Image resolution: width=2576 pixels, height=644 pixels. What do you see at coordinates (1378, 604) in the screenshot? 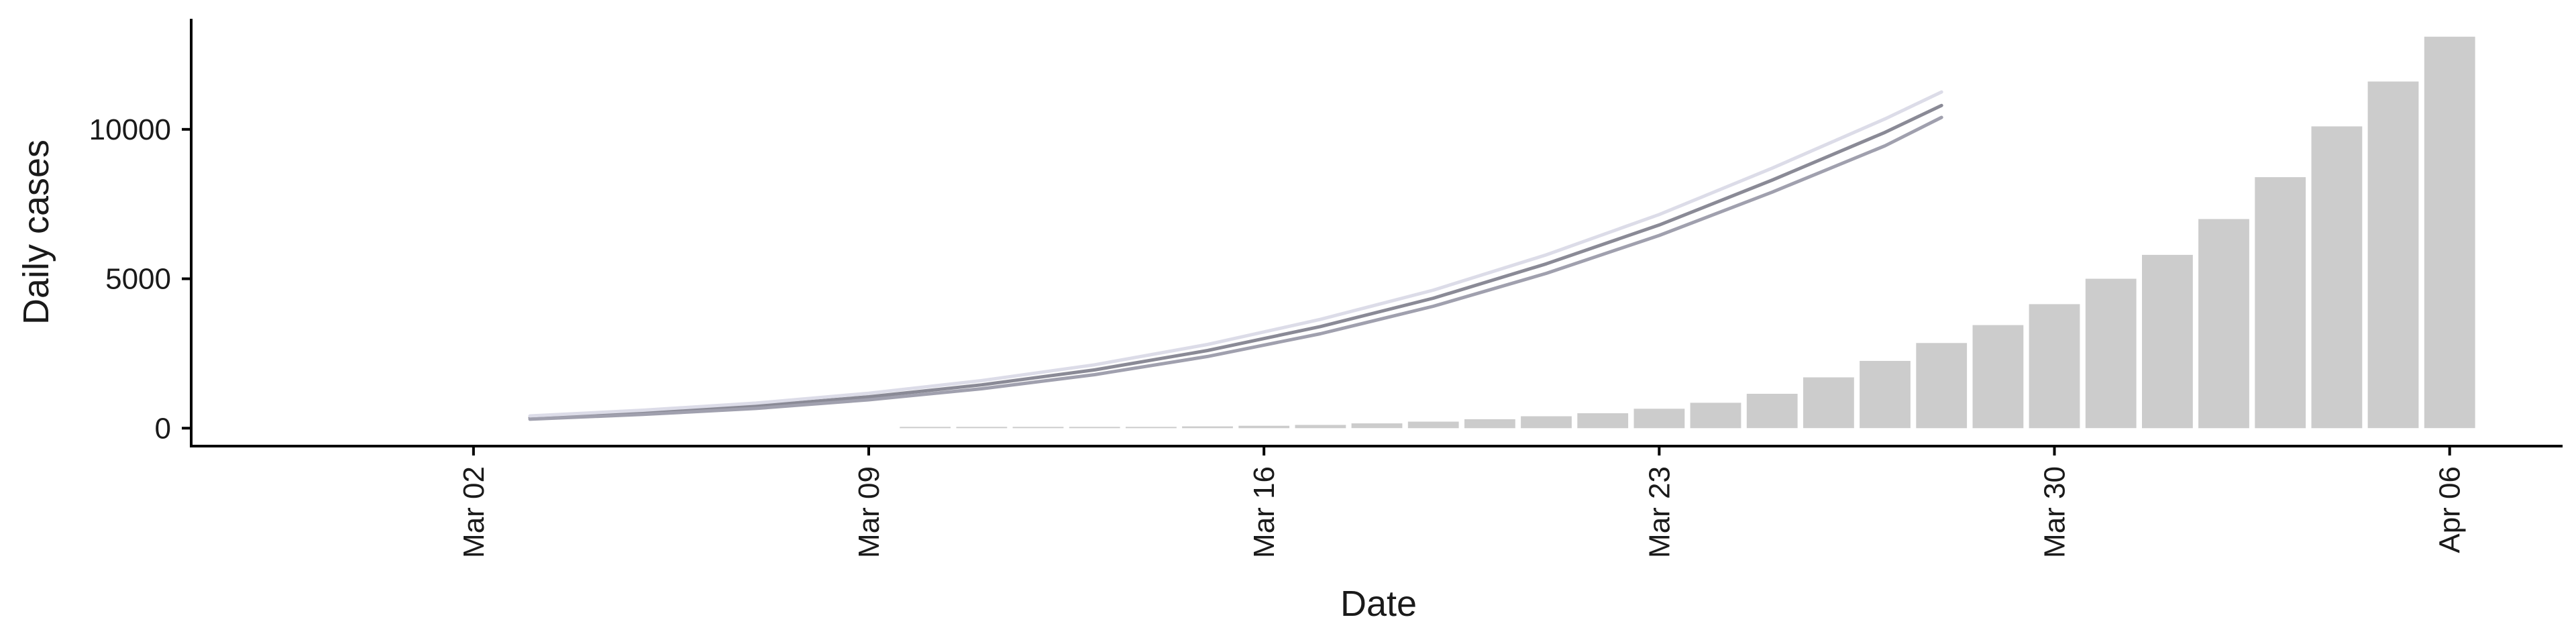
I see `x-axis-title: Date` at bounding box center [1378, 604].